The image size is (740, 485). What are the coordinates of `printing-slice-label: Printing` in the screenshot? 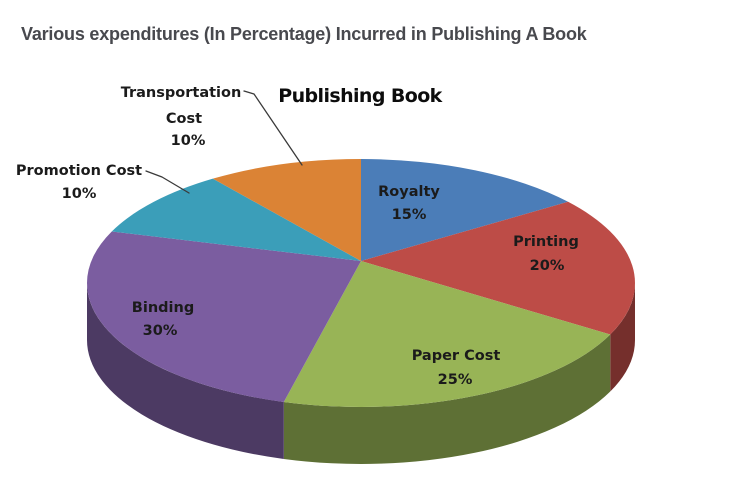 It's located at (546, 242).